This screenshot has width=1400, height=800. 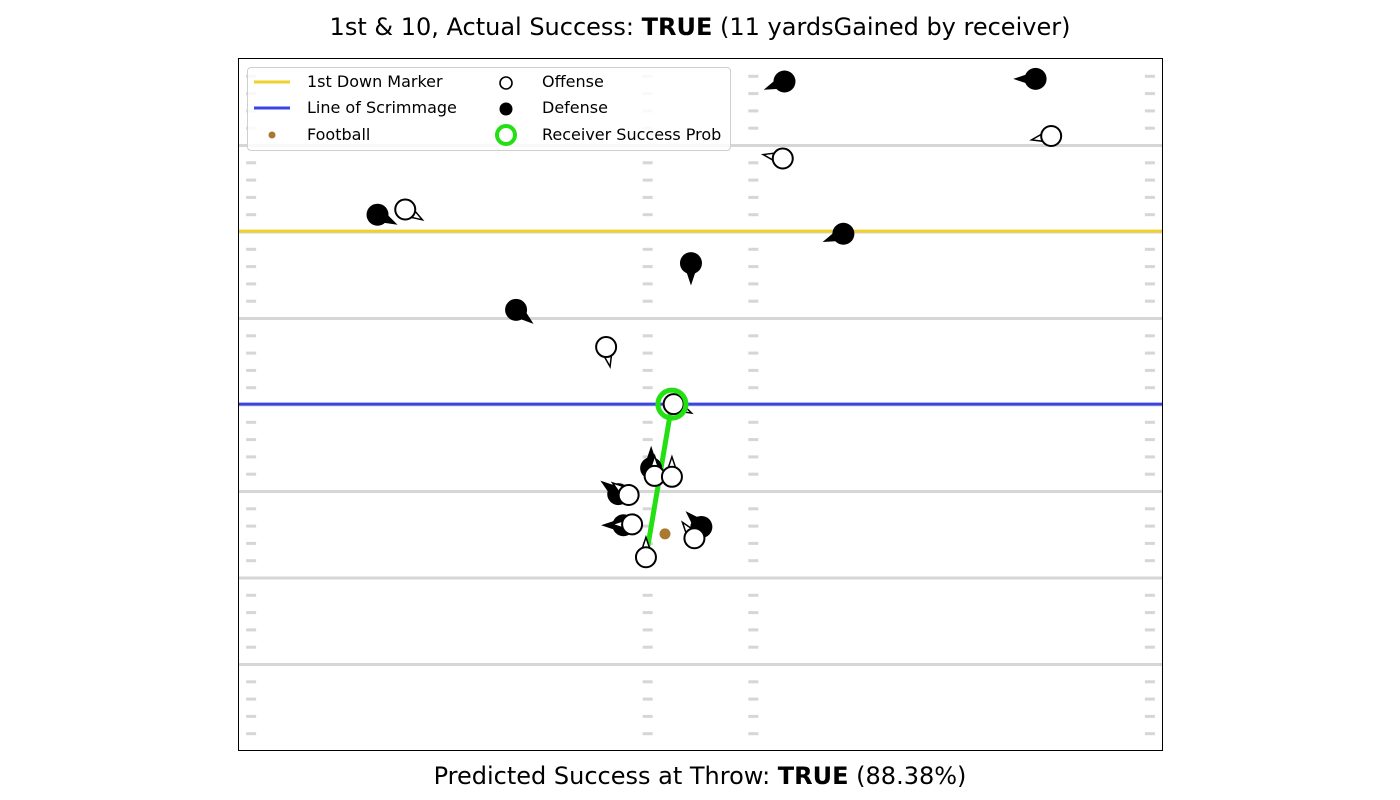 What do you see at coordinates (506, 135) in the screenshot?
I see `receiver-swatch` at bounding box center [506, 135].